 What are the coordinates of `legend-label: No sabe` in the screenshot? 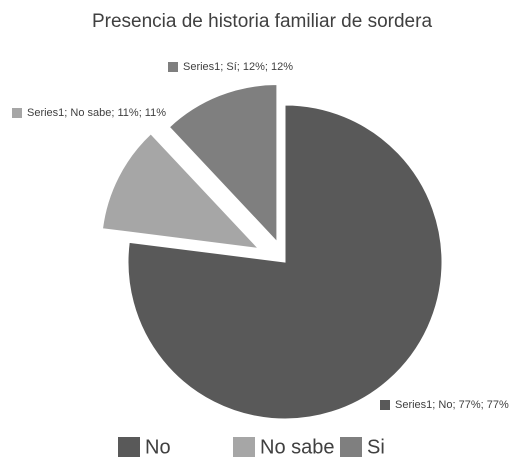 It's located at (297, 447).